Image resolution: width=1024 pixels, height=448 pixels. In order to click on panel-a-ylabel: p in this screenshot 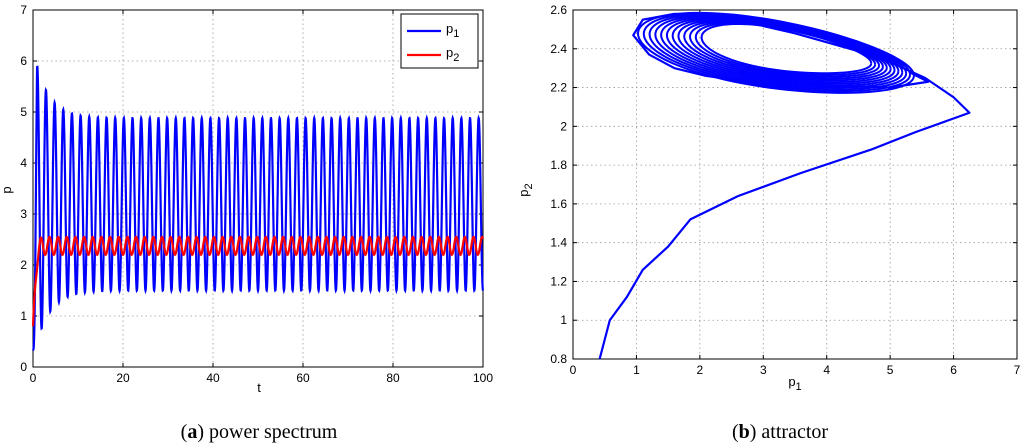, I will do `click(7, 189)`.